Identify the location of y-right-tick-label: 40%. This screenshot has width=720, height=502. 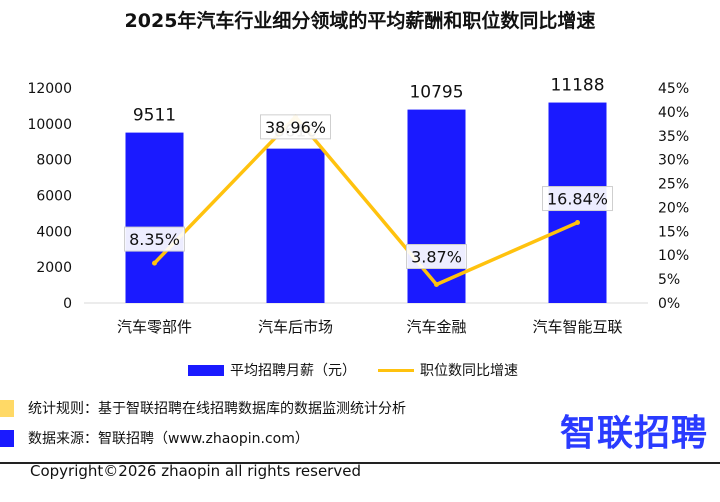
(673, 113).